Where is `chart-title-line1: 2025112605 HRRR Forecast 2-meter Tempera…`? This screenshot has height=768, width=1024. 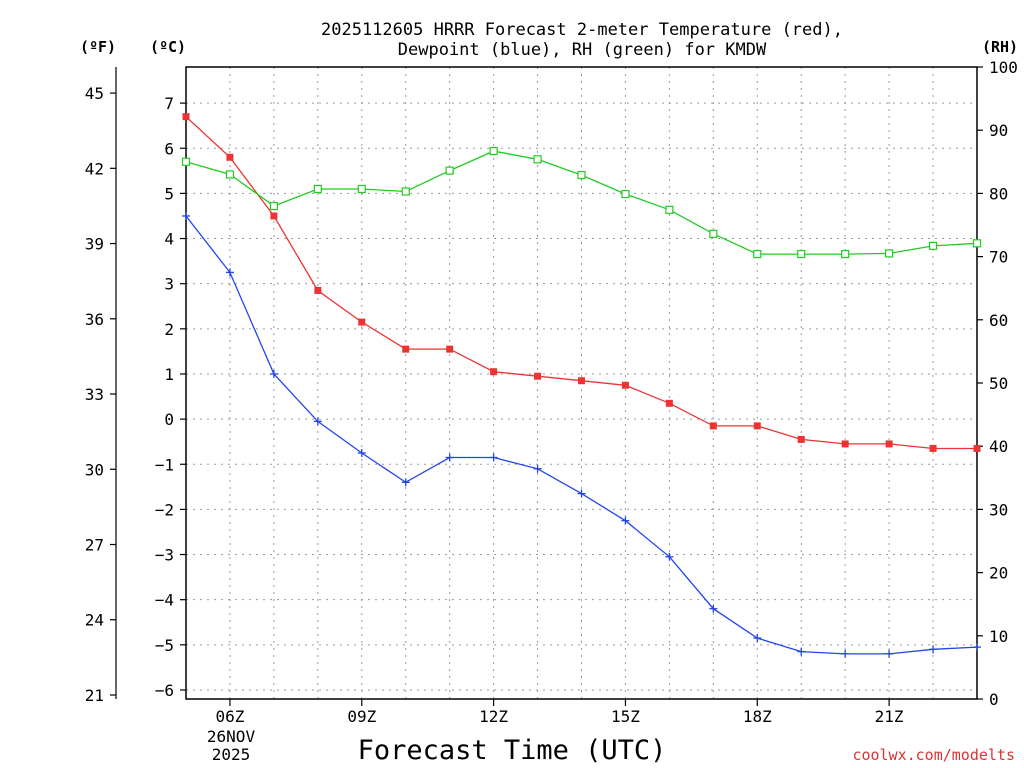 chart-title-line1: 2025112605 HRRR Forecast 2-meter Tempera… is located at coordinates (582, 30).